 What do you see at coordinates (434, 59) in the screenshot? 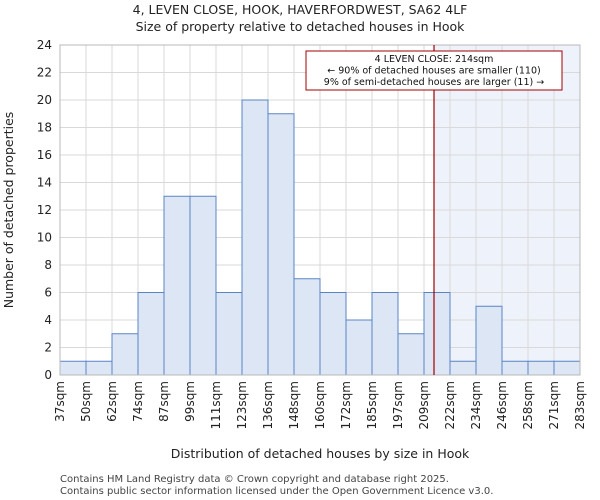
I see `annotation-line: 4 LEVEN CLOSE: 214sqm` at bounding box center [434, 59].